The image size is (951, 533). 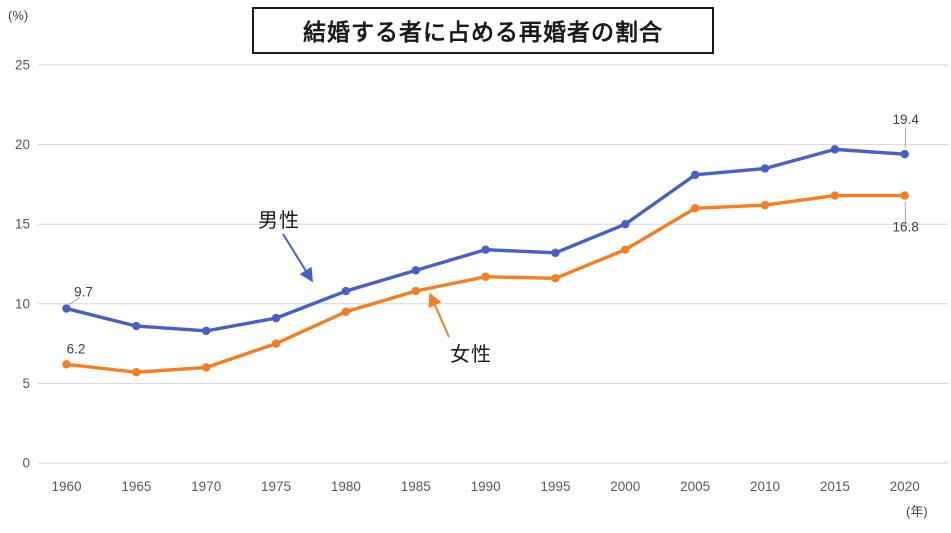 What do you see at coordinates (346, 486) in the screenshot?
I see `x-tick-label-1980: 1980` at bounding box center [346, 486].